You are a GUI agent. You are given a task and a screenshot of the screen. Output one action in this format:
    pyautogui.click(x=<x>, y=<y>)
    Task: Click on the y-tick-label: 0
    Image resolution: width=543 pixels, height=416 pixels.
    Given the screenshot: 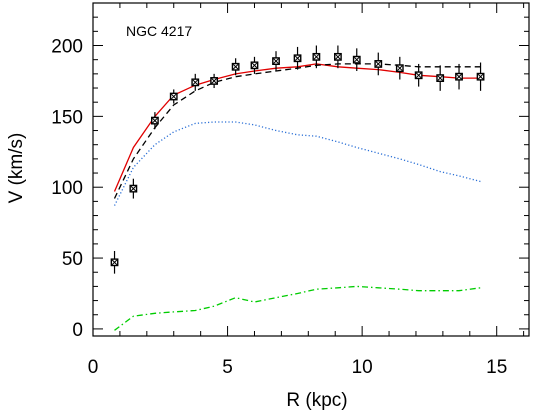 What is the action you would take?
    pyautogui.click(x=77, y=330)
    